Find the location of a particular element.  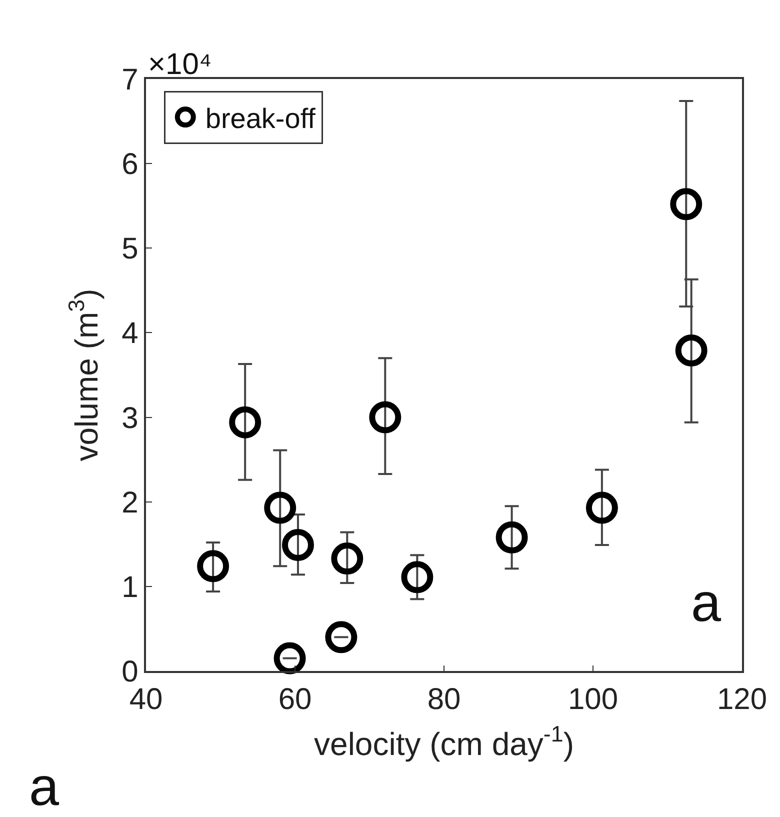

y-tick-label: 5 is located at coordinates (130, 249).